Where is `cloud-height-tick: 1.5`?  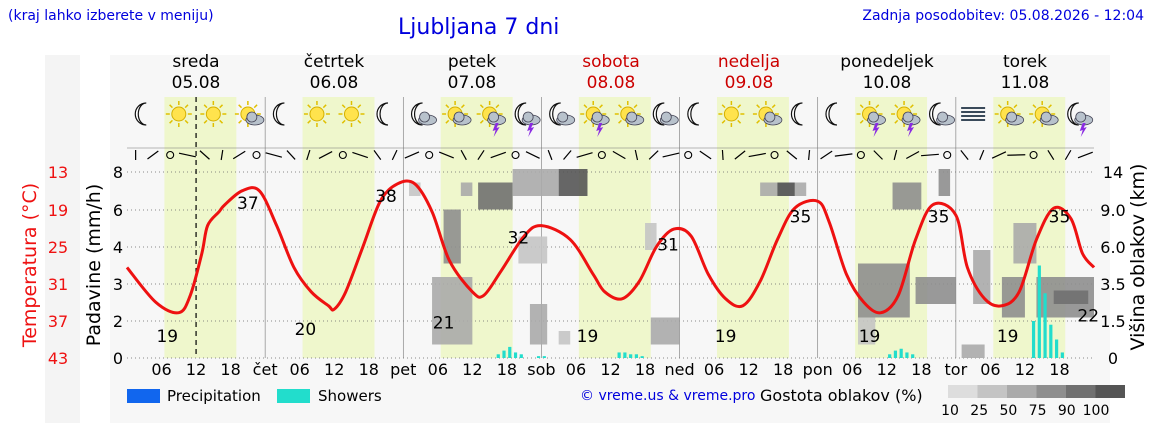 cloud-height-tick: 1.5 is located at coordinates (1112, 321).